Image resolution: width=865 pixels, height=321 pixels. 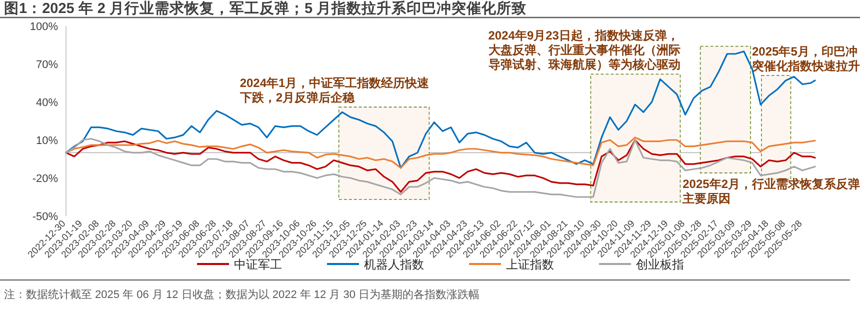 I want to click on y-tick-label: 10%, so click(x=47, y=141).